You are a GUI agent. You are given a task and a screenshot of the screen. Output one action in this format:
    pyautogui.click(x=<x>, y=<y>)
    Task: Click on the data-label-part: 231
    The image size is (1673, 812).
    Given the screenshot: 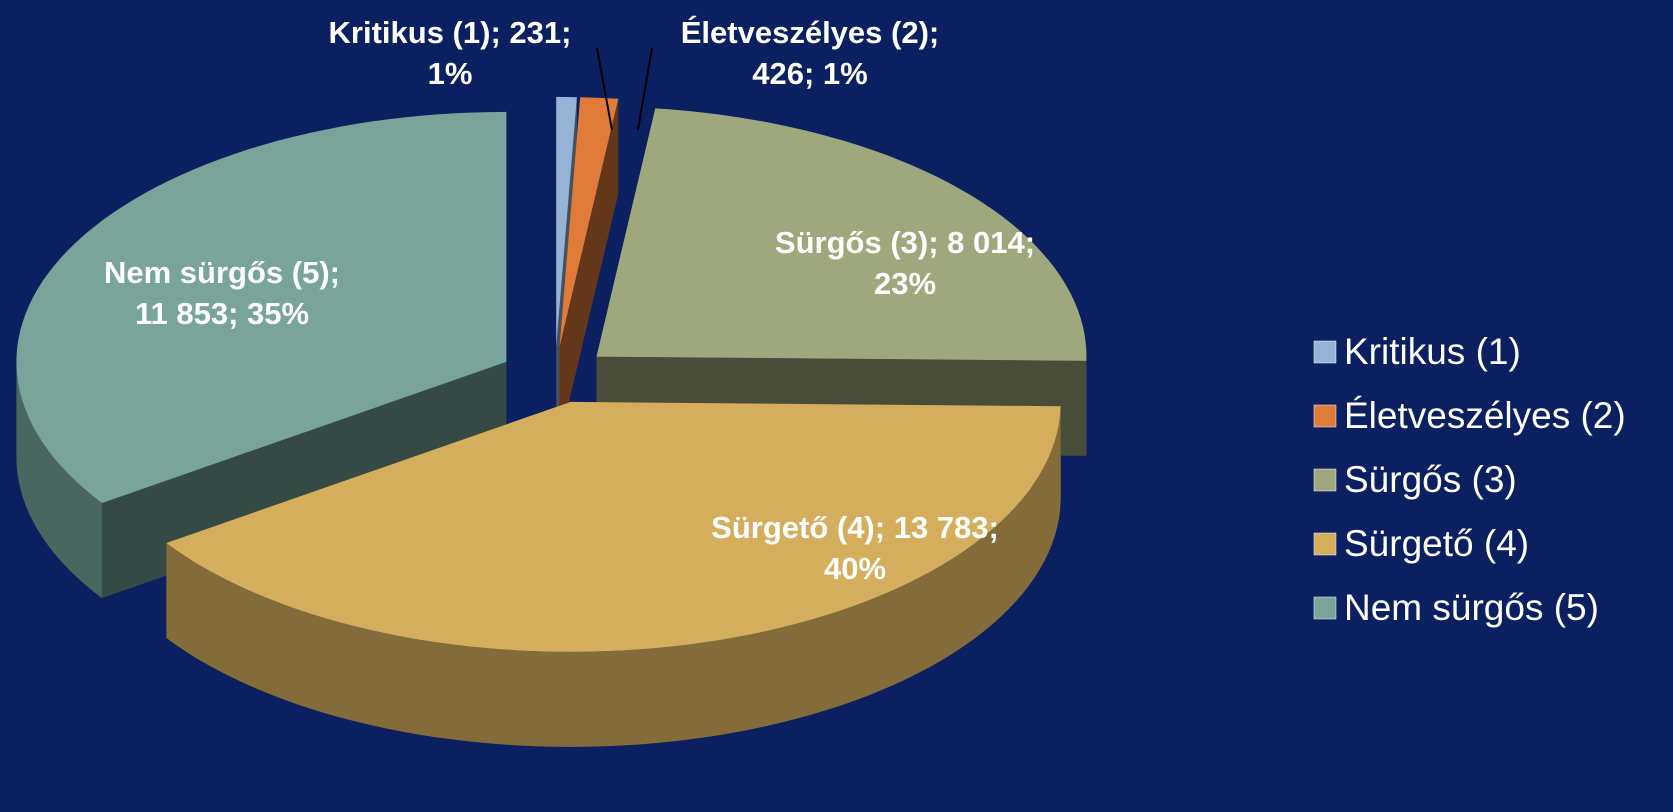 What is the action you would take?
    pyautogui.click(x=535, y=32)
    